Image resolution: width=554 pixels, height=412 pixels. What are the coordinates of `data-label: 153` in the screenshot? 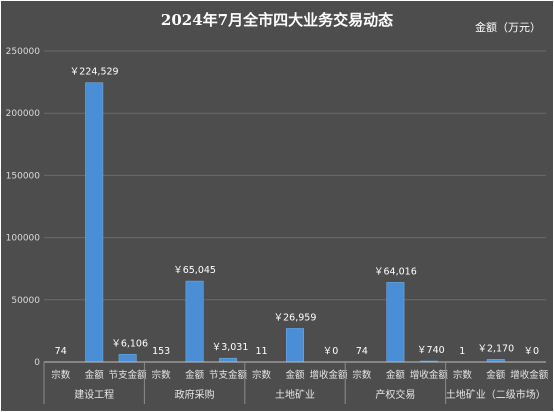 It's located at (161, 351).